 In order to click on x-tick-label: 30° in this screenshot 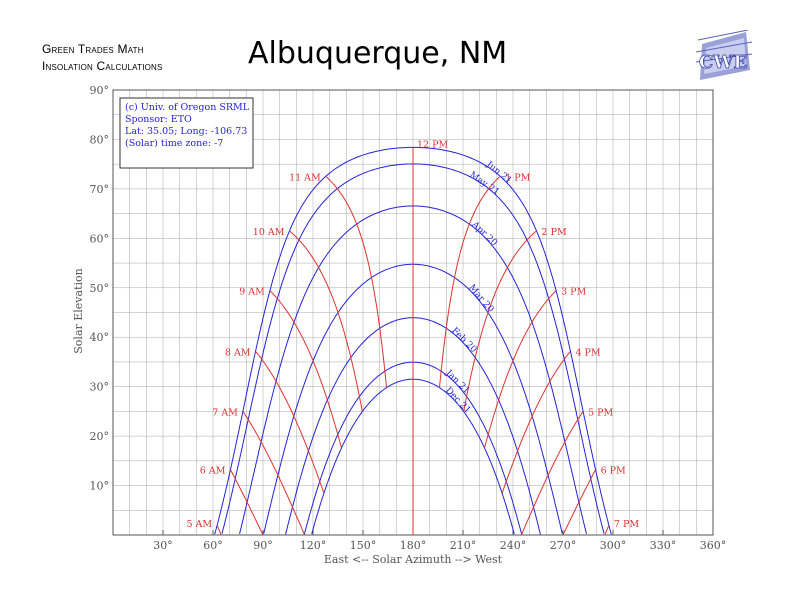, I will do `click(163, 545)`.